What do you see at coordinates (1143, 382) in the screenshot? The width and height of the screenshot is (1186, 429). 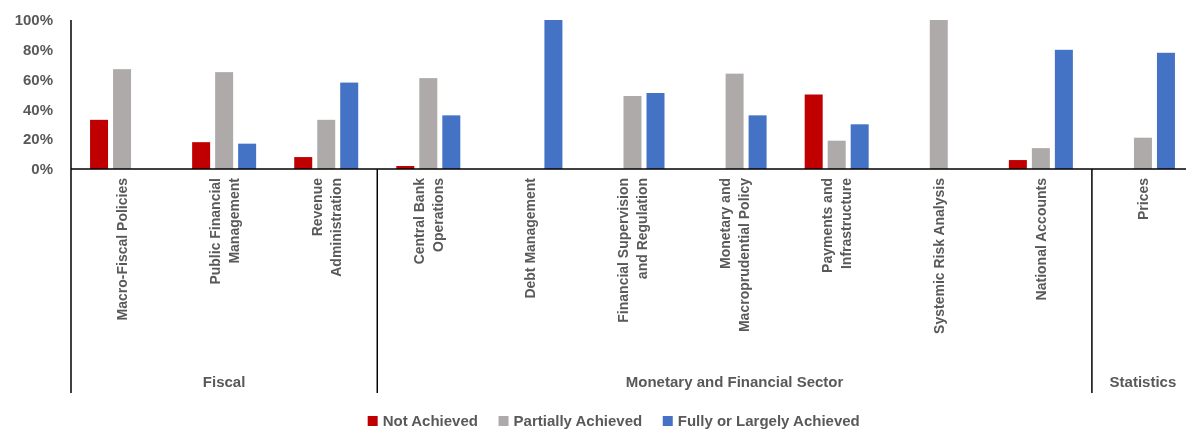 I see `text: Statistics` at bounding box center [1143, 382].